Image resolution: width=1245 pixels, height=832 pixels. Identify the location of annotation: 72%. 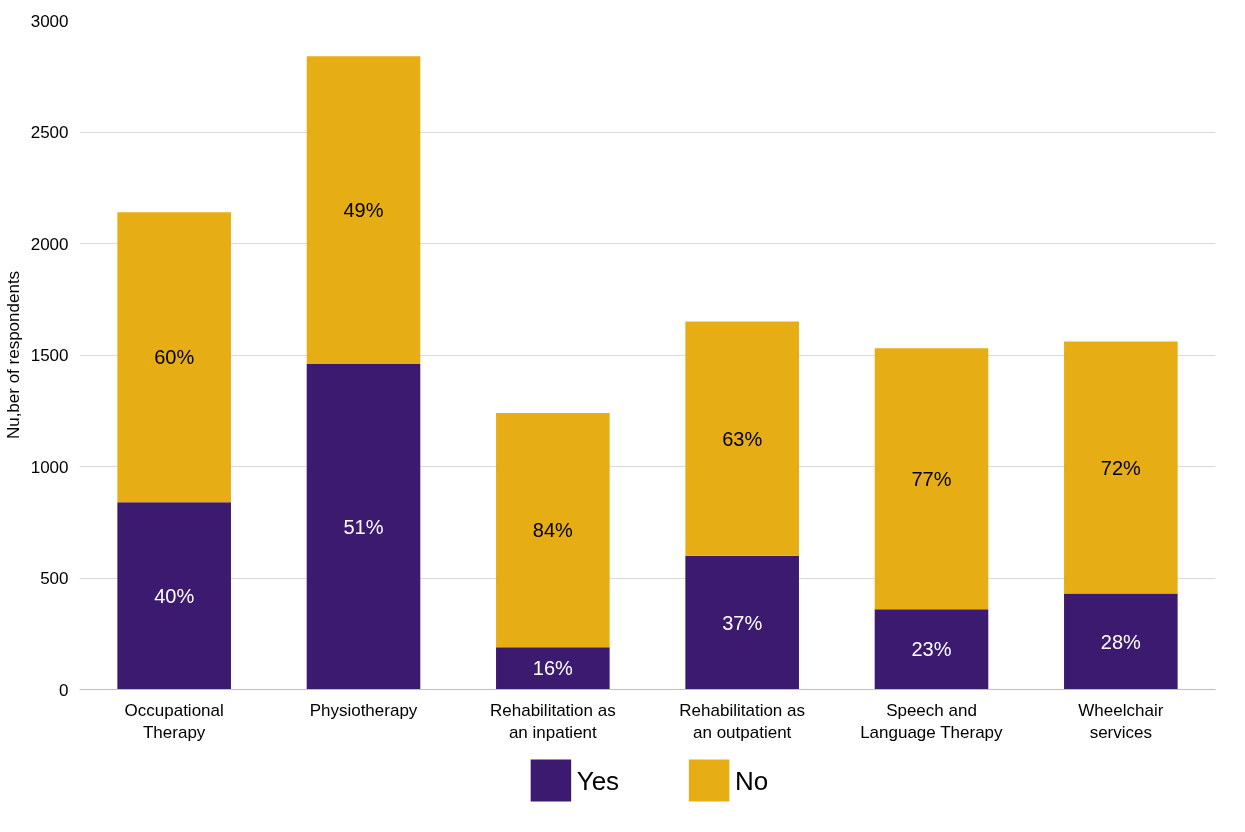
(1121, 467).